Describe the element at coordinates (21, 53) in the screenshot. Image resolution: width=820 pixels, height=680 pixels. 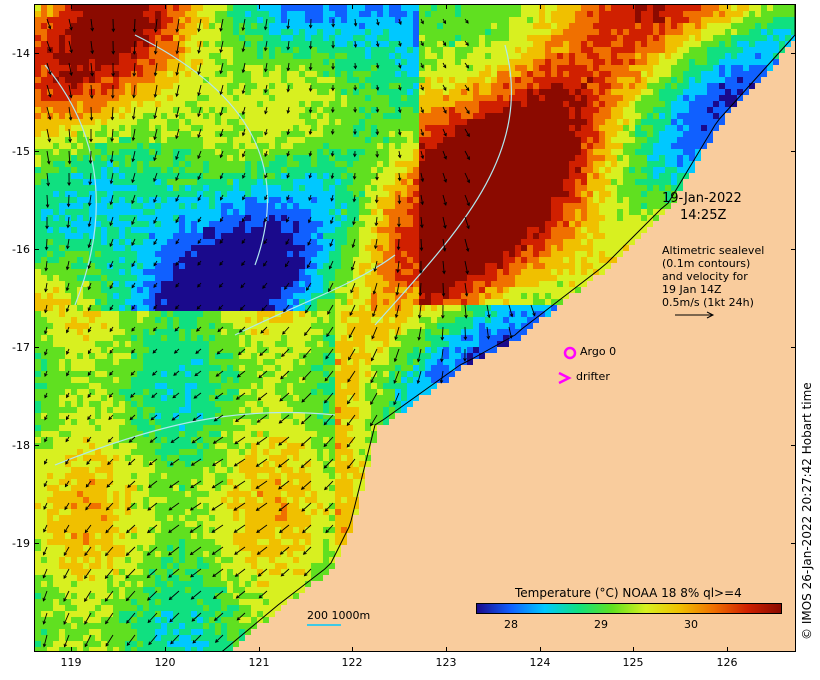
I see `lat-tick-label: -14` at that location.